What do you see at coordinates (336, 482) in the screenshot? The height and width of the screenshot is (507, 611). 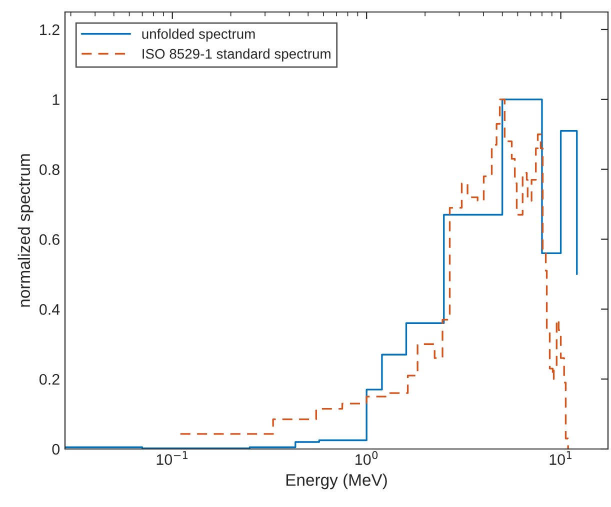 I see `x-axis-title: Energy (MeV)` at bounding box center [336, 482].